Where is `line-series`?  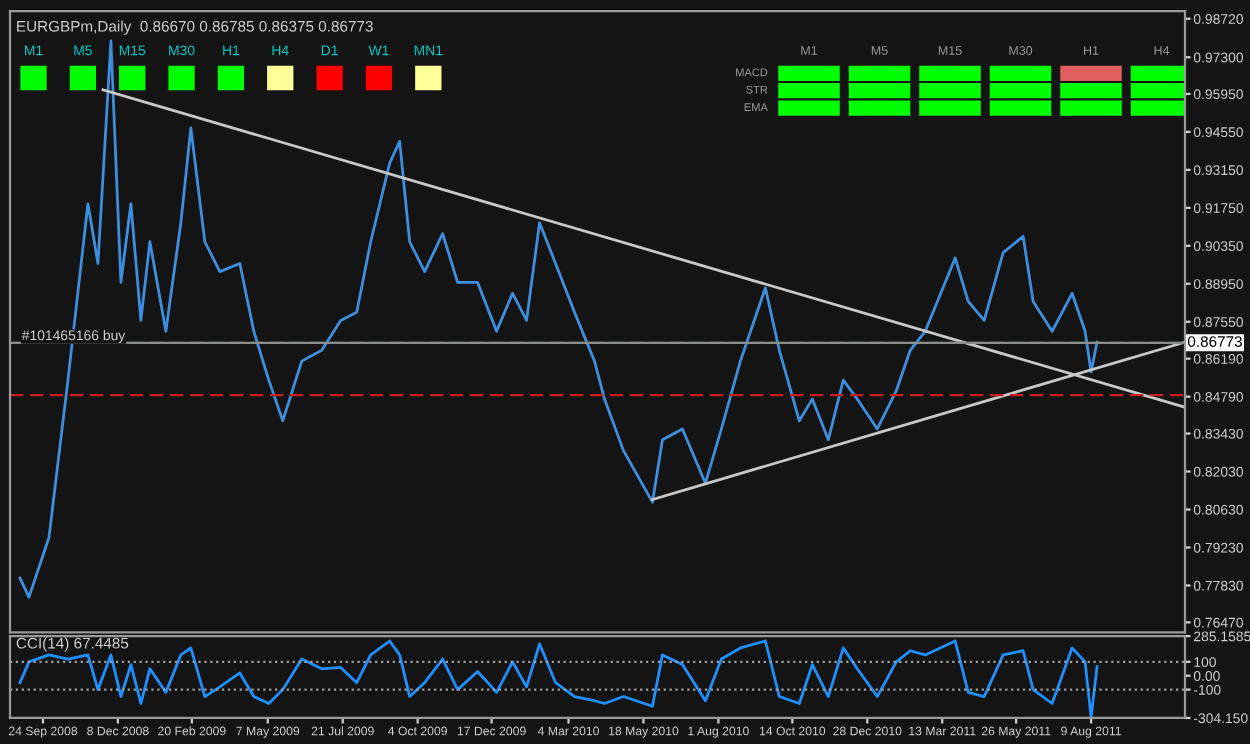 line-series is located at coordinates (558, 678).